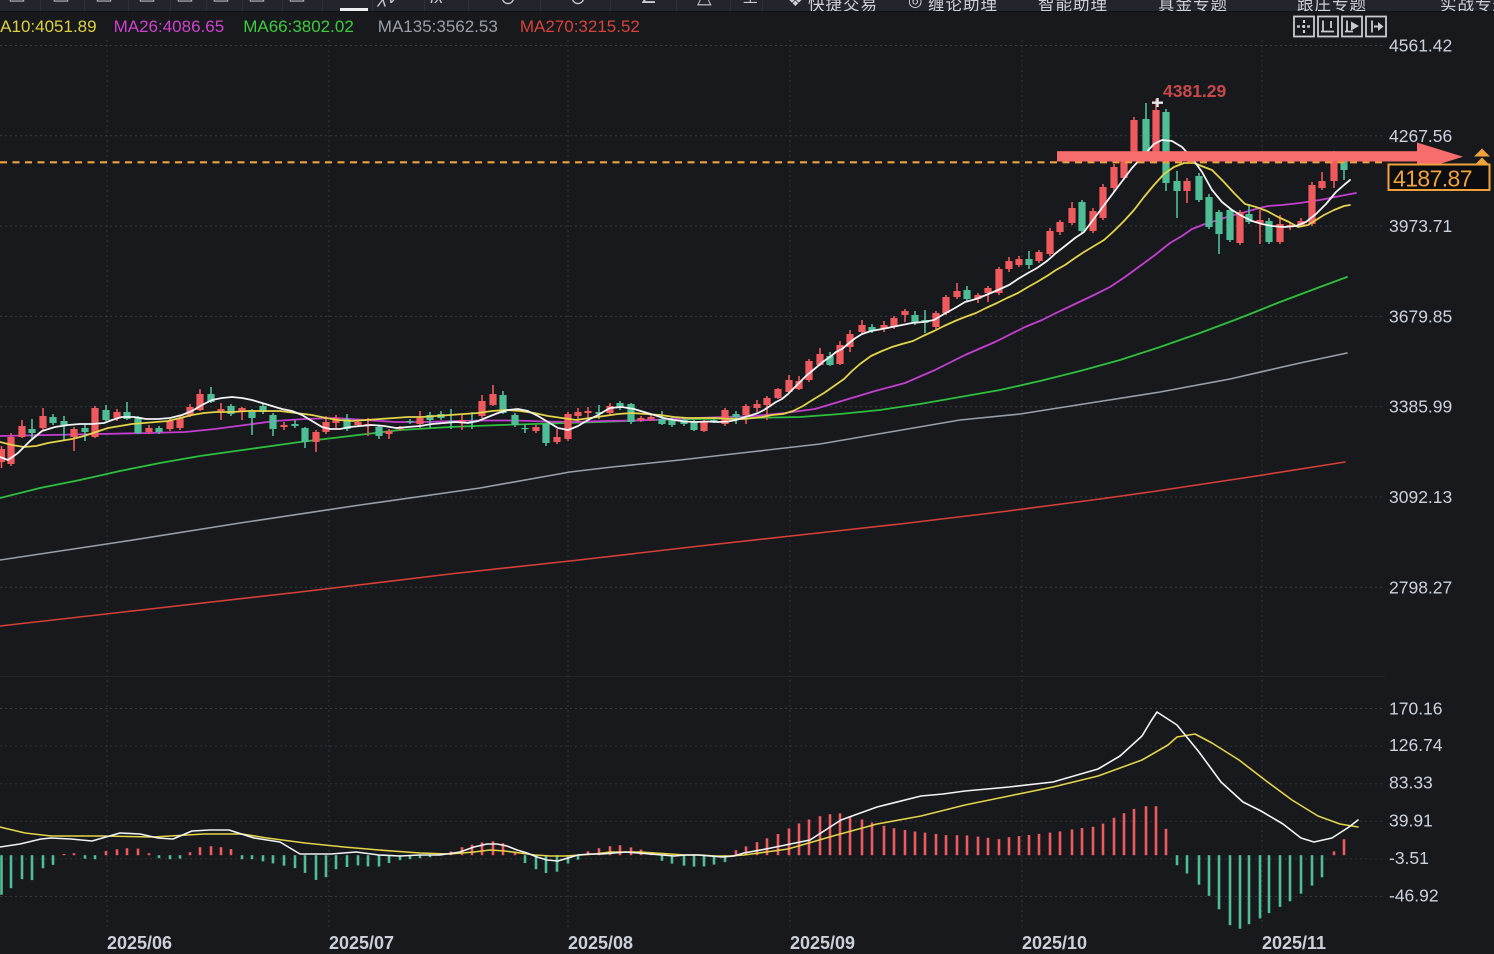 This screenshot has height=954, width=1494. What do you see at coordinates (1420, 407) in the screenshot?
I see `svg-text: 3385.99` at bounding box center [1420, 407].